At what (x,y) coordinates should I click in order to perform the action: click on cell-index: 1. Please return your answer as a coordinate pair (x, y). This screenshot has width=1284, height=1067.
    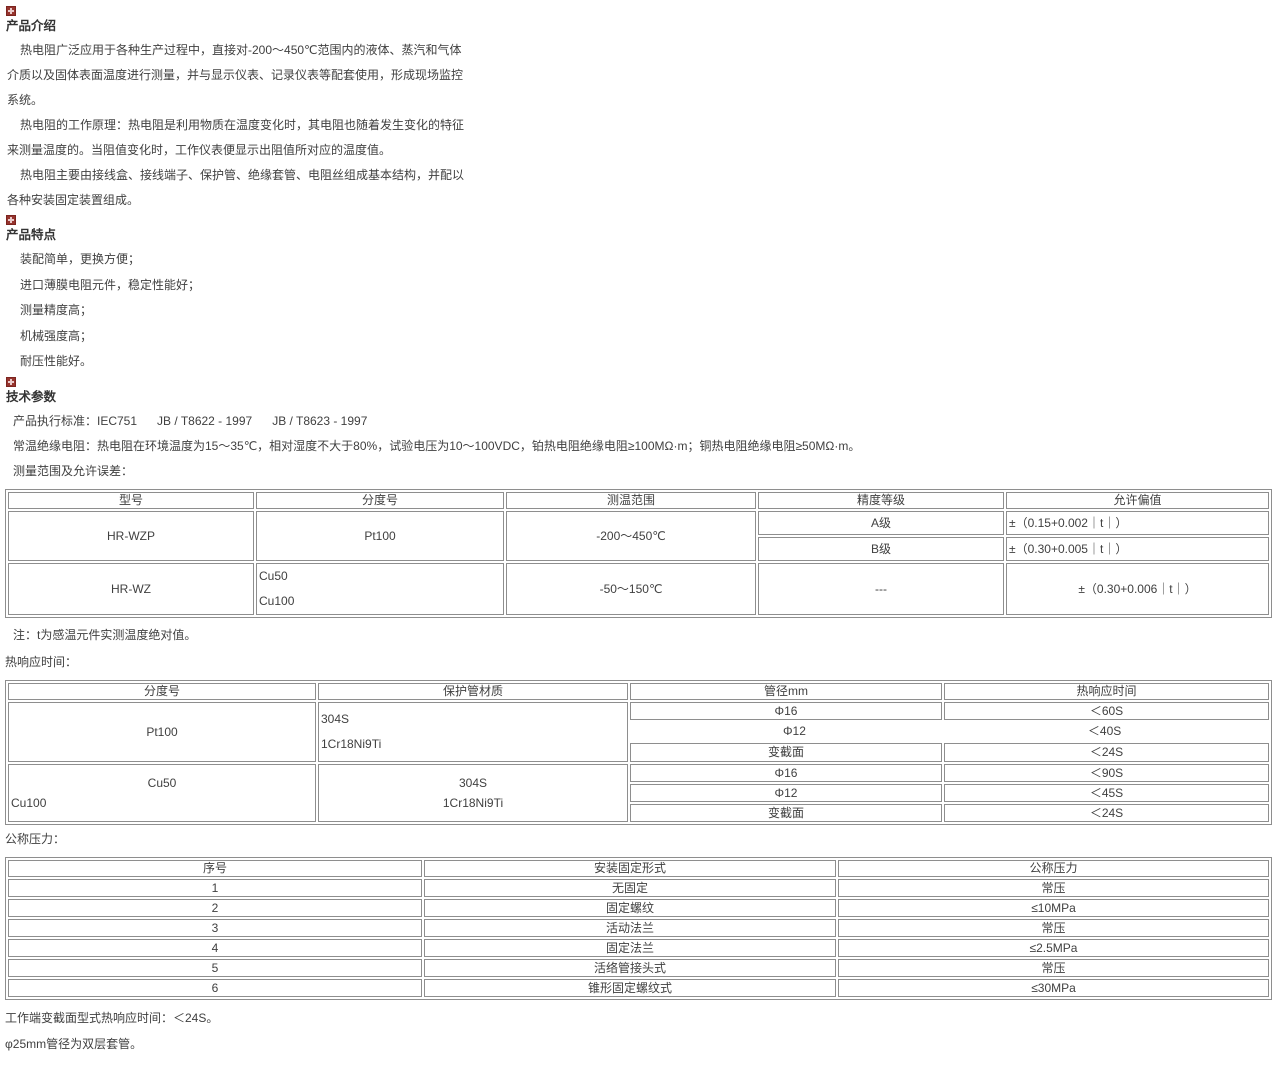
    Looking at the image, I should click on (215, 887).